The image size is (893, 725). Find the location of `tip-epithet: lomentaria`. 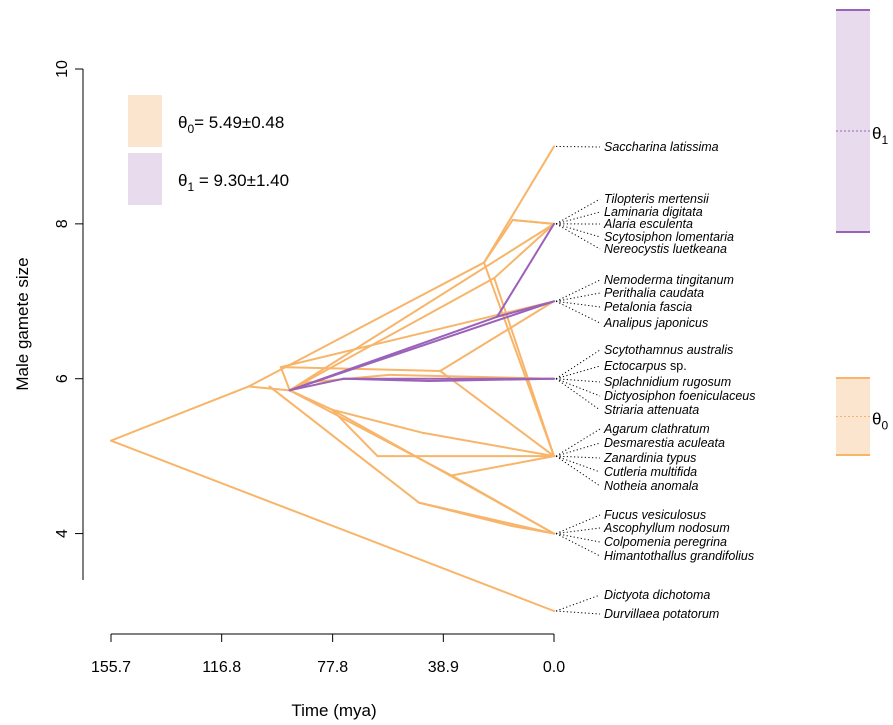

tip-epithet: lomentaria is located at coordinates (705, 237).